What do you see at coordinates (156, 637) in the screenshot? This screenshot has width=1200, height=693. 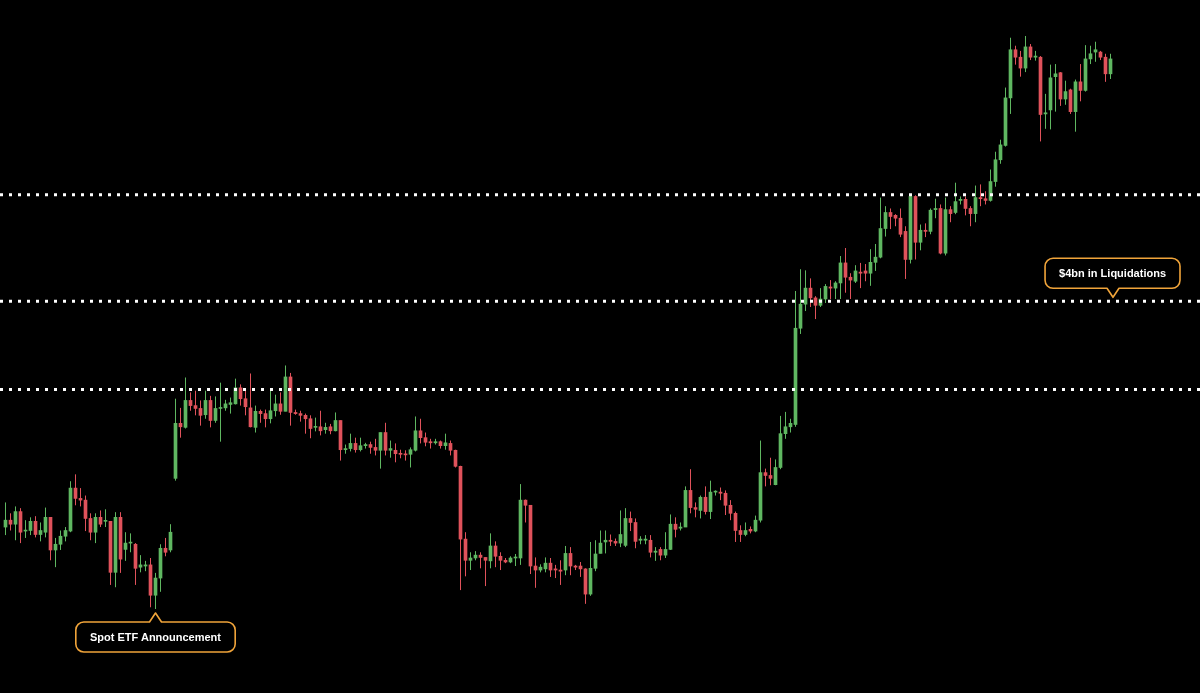 I see `annotation: Spot ETF Announcement` at bounding box center [156, 637].